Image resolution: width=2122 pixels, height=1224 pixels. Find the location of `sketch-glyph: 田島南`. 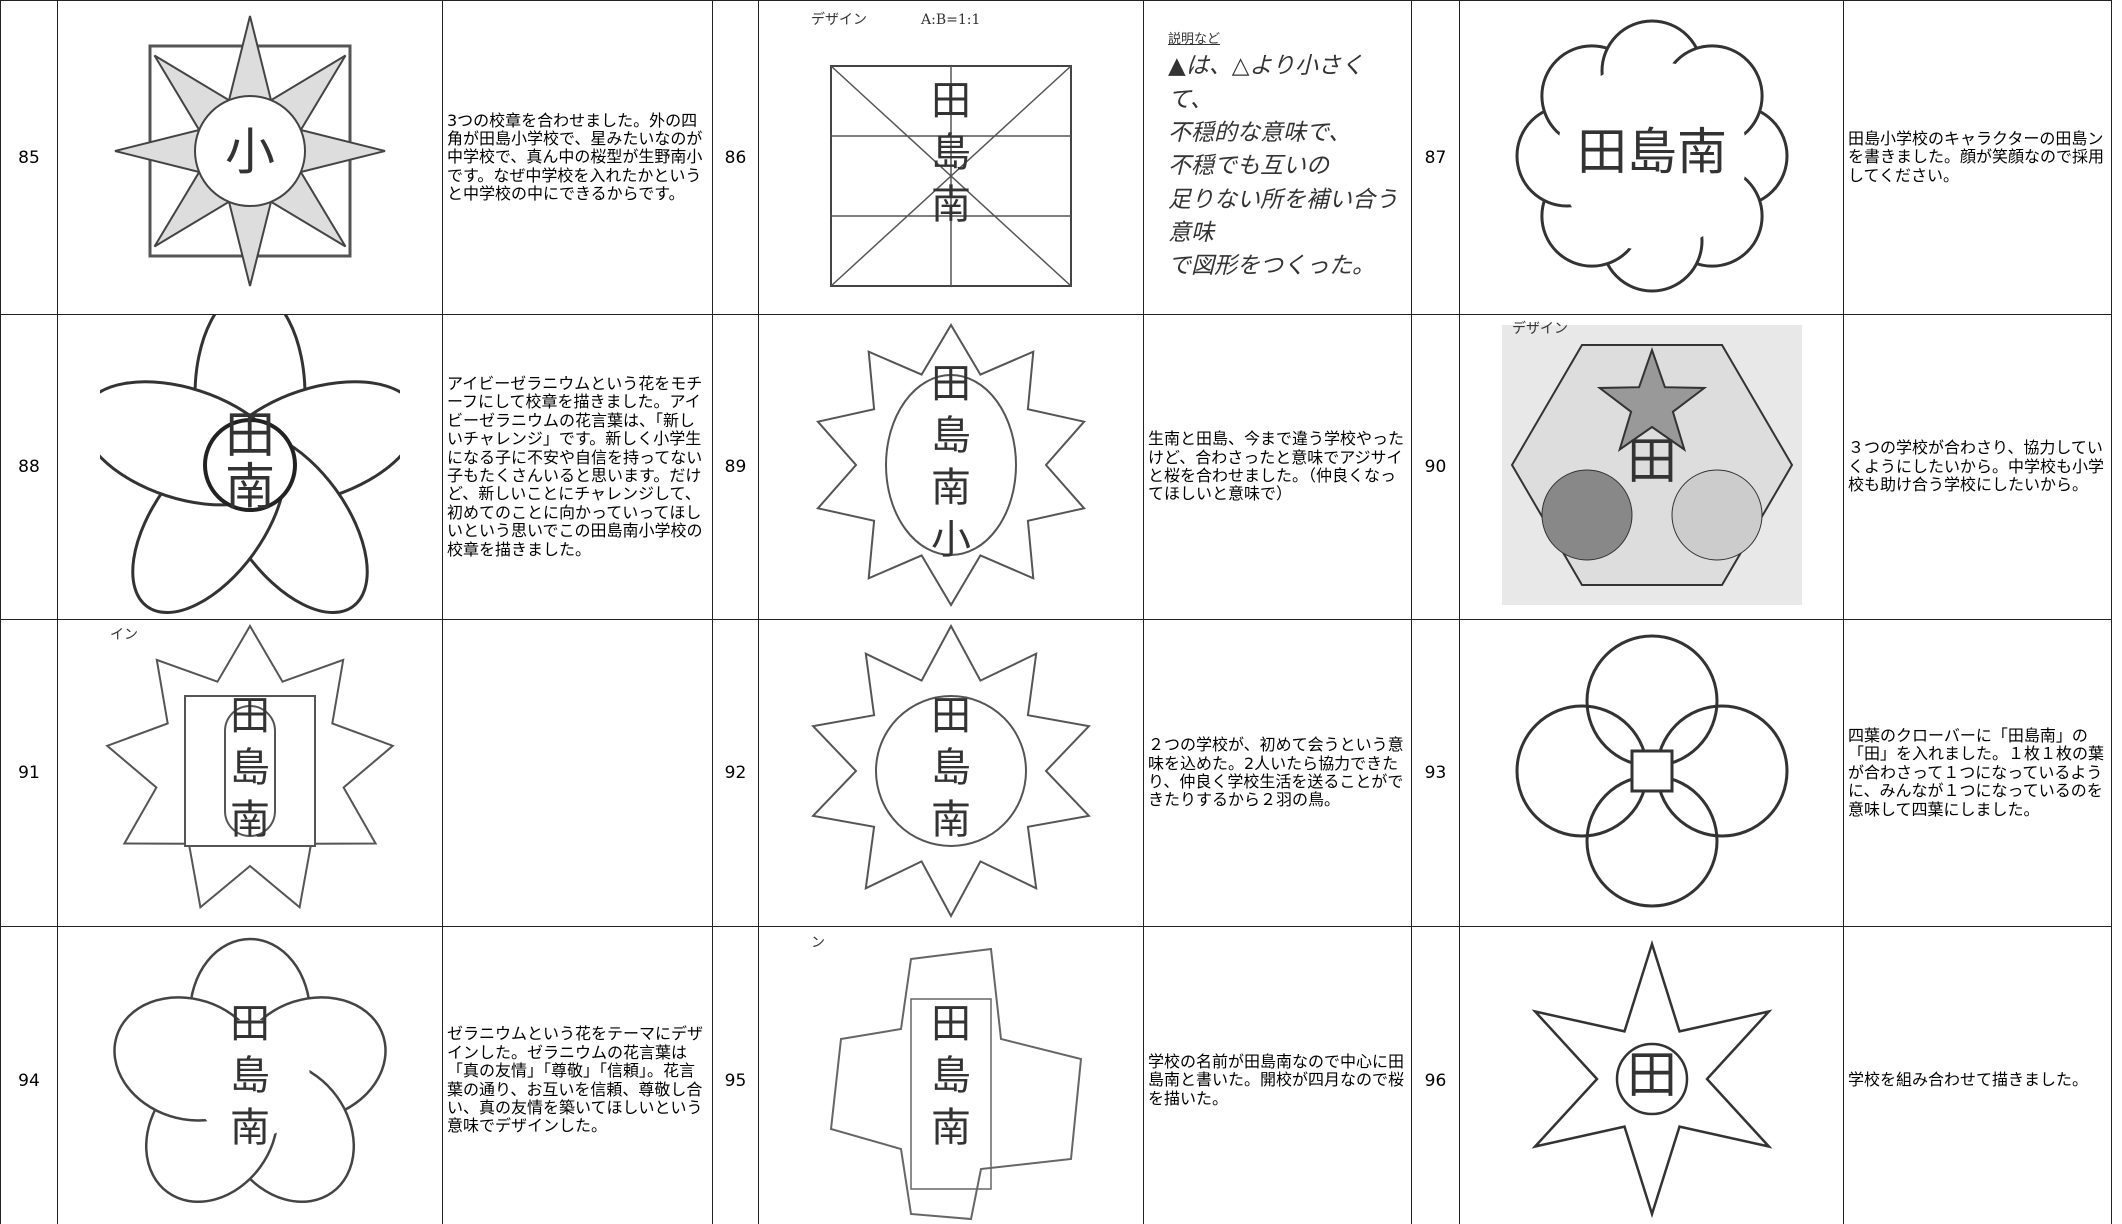

sketch-glyph: 田島南 is located at coordinates (1652, 152).